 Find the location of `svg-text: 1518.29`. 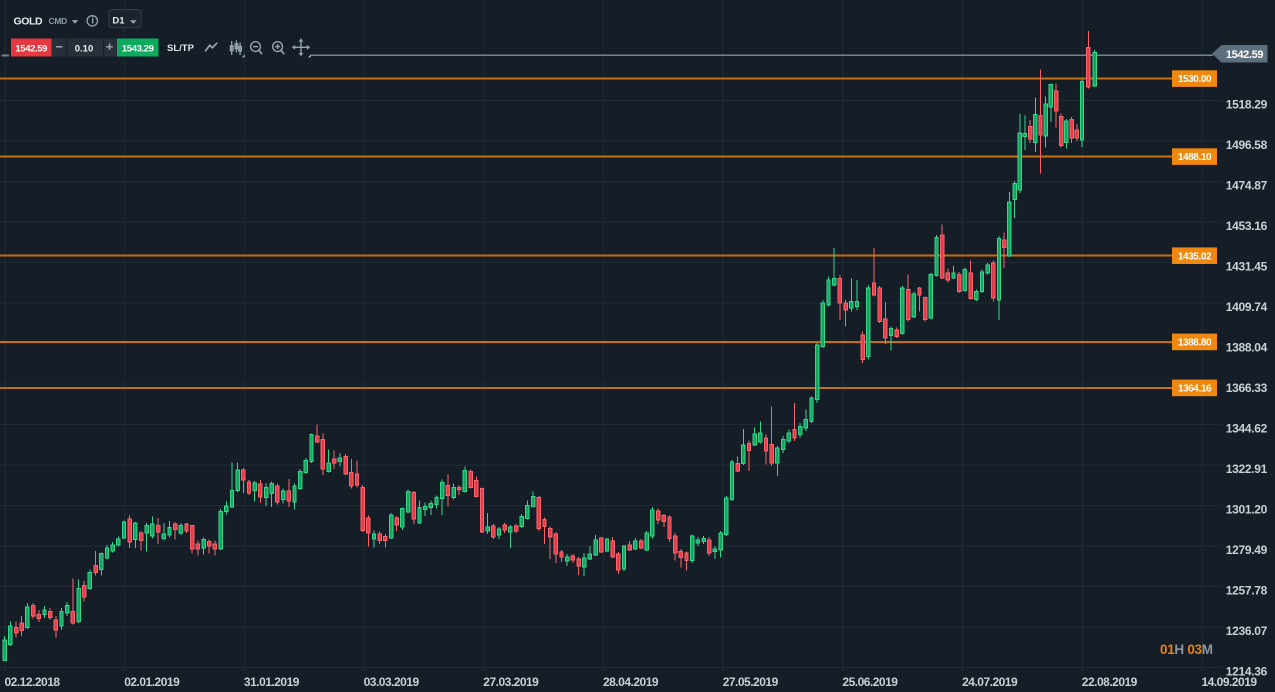

svg-text: 1518.29 is located at coordinates (1247, 105).